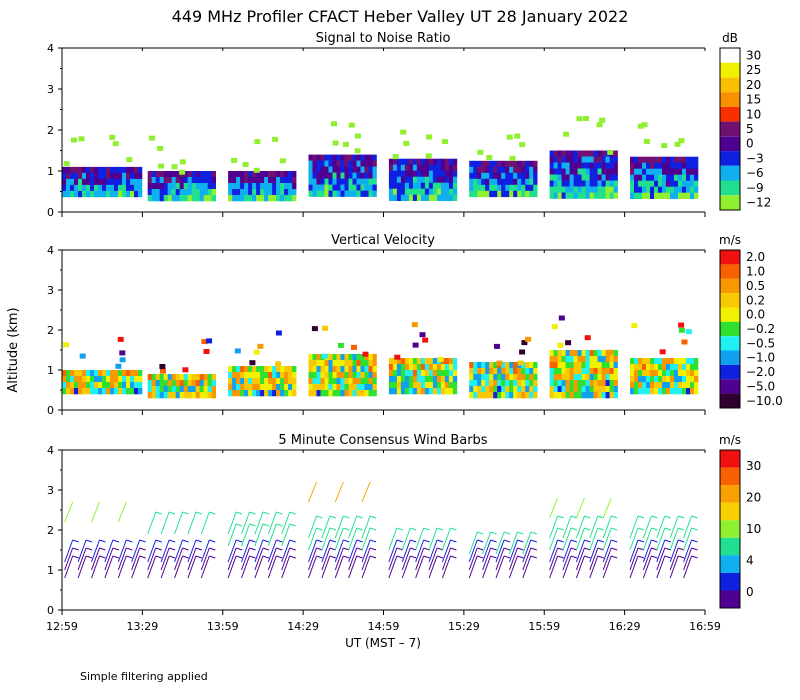  What do you see at coordinates (705, 626) in the screenshot?
I see `x-tick-label: 16:59` at bounding box center [705, 626].